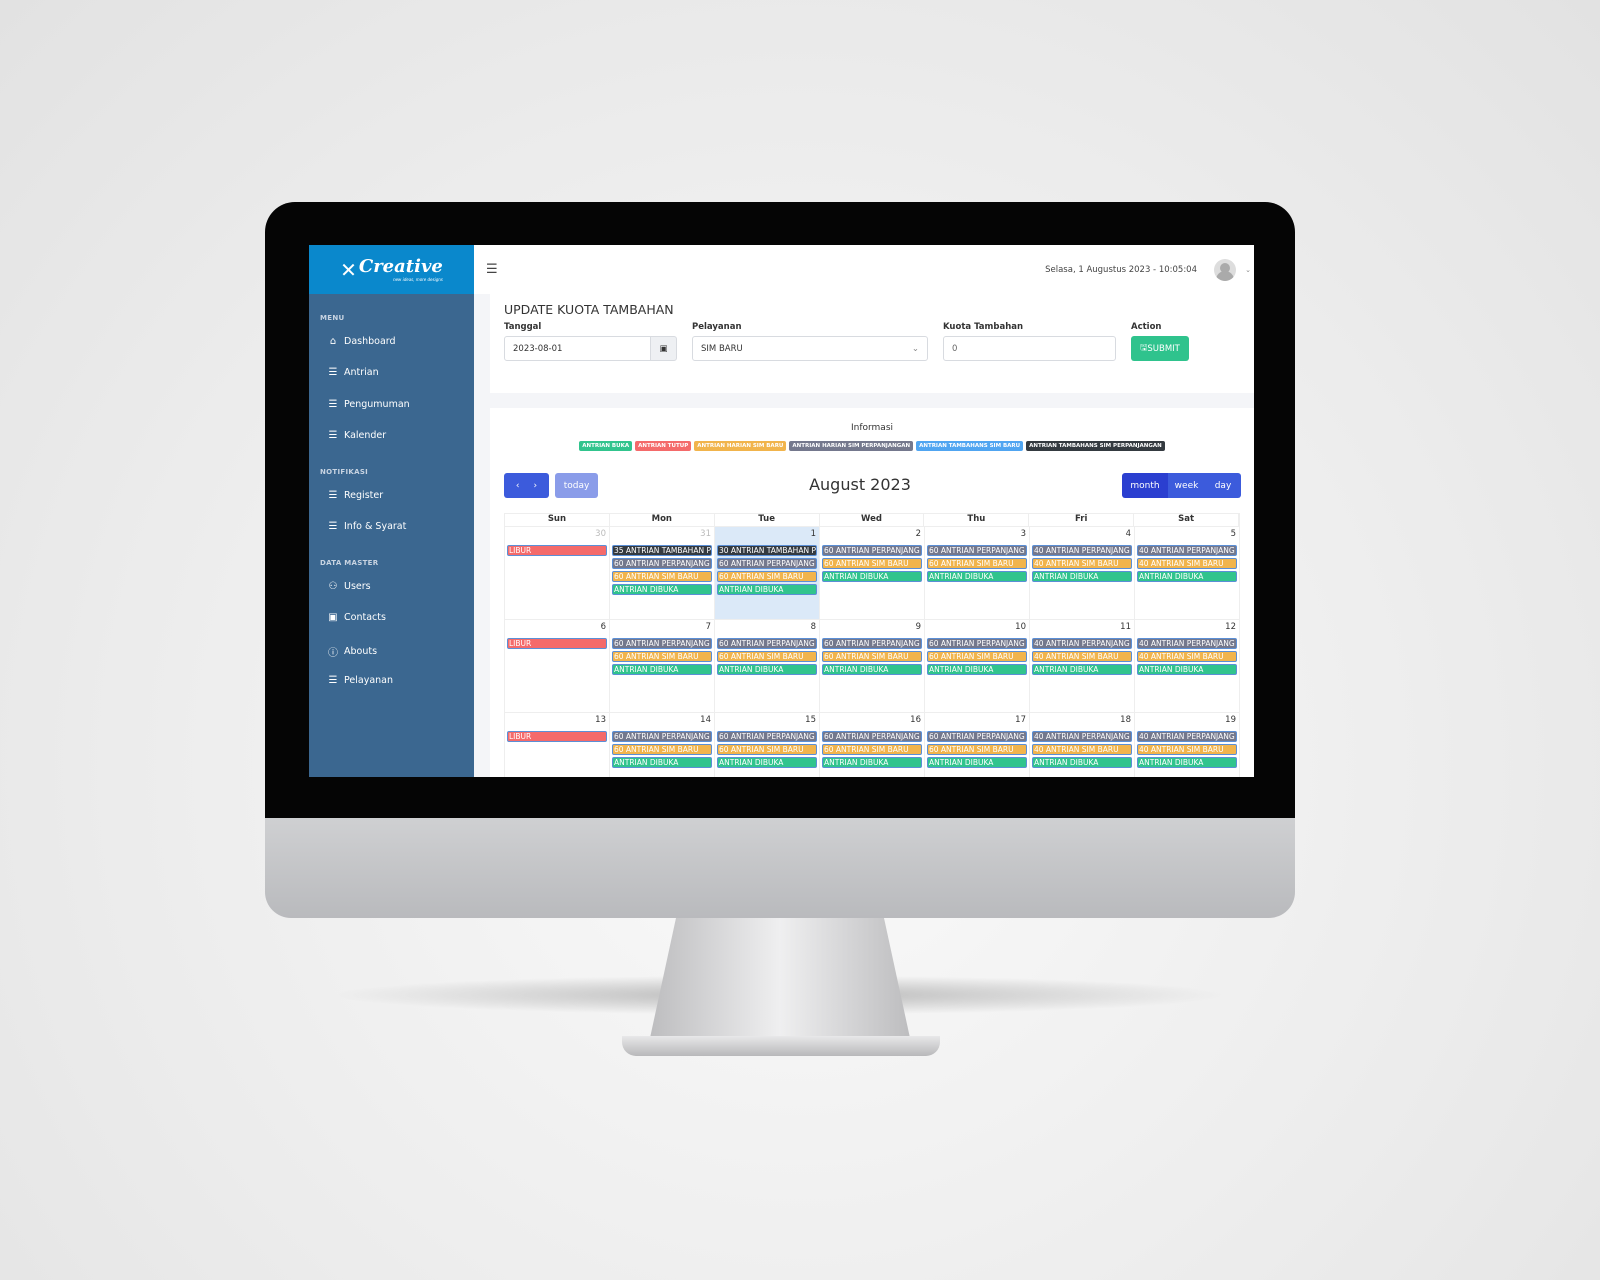  What do you see at coordinates (351, 372) in the screenshot?
I see `sidebar-item-antrian: ☰ Antrian` at bounding box center [351, 372].